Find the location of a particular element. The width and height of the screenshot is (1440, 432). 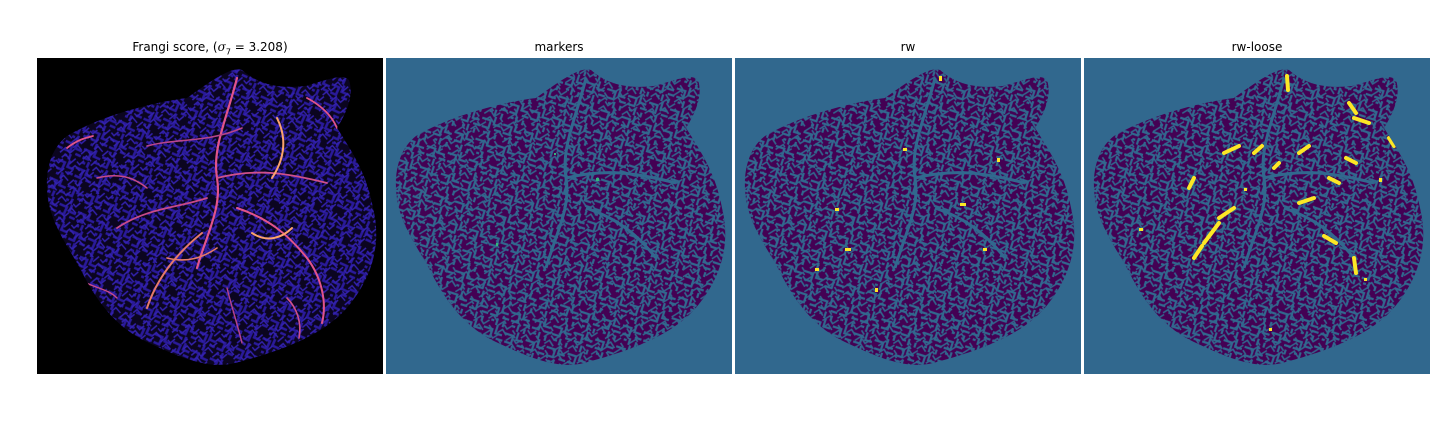

rw-loose-panel-title: rw-loose is located at coordinates (1257, 47).